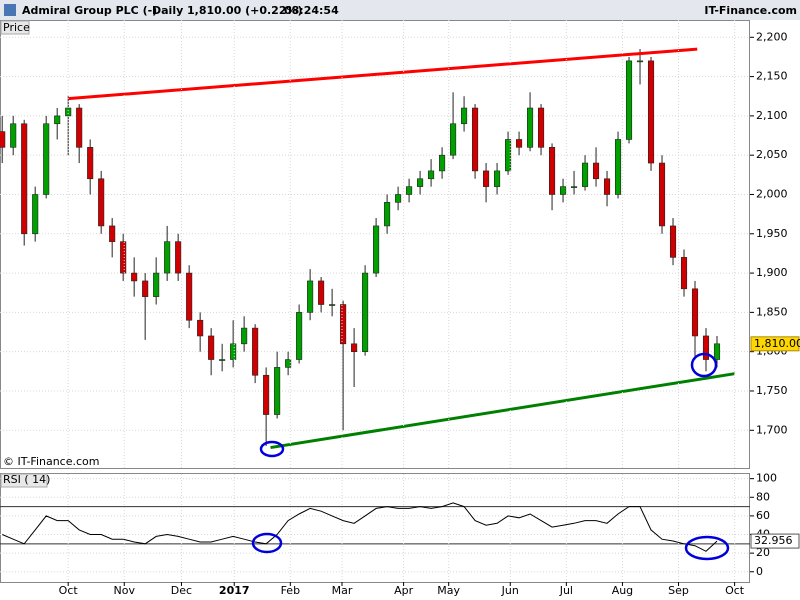 The height and width of the screenshot is (600, 800). Describe the element at coordinates (448, 590) in the screenshot. I see `x-tick-label: May` at that location.